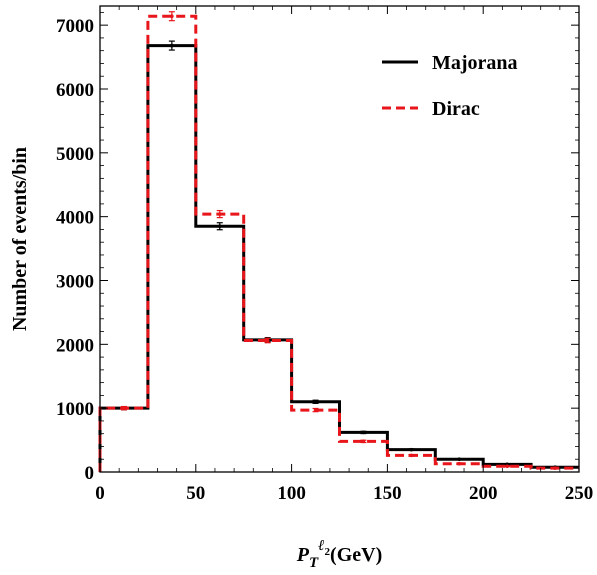  Describe the element at coordinates (75, 409) in the screenshot. I see `y-tick-label: 1000` at that location.